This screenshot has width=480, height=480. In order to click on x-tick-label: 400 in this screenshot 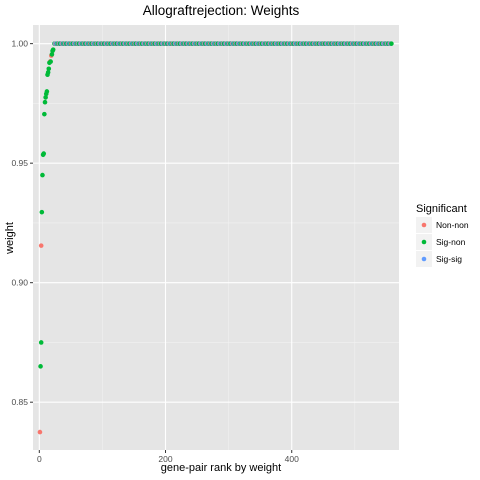, I will do `click(292, 459)`.